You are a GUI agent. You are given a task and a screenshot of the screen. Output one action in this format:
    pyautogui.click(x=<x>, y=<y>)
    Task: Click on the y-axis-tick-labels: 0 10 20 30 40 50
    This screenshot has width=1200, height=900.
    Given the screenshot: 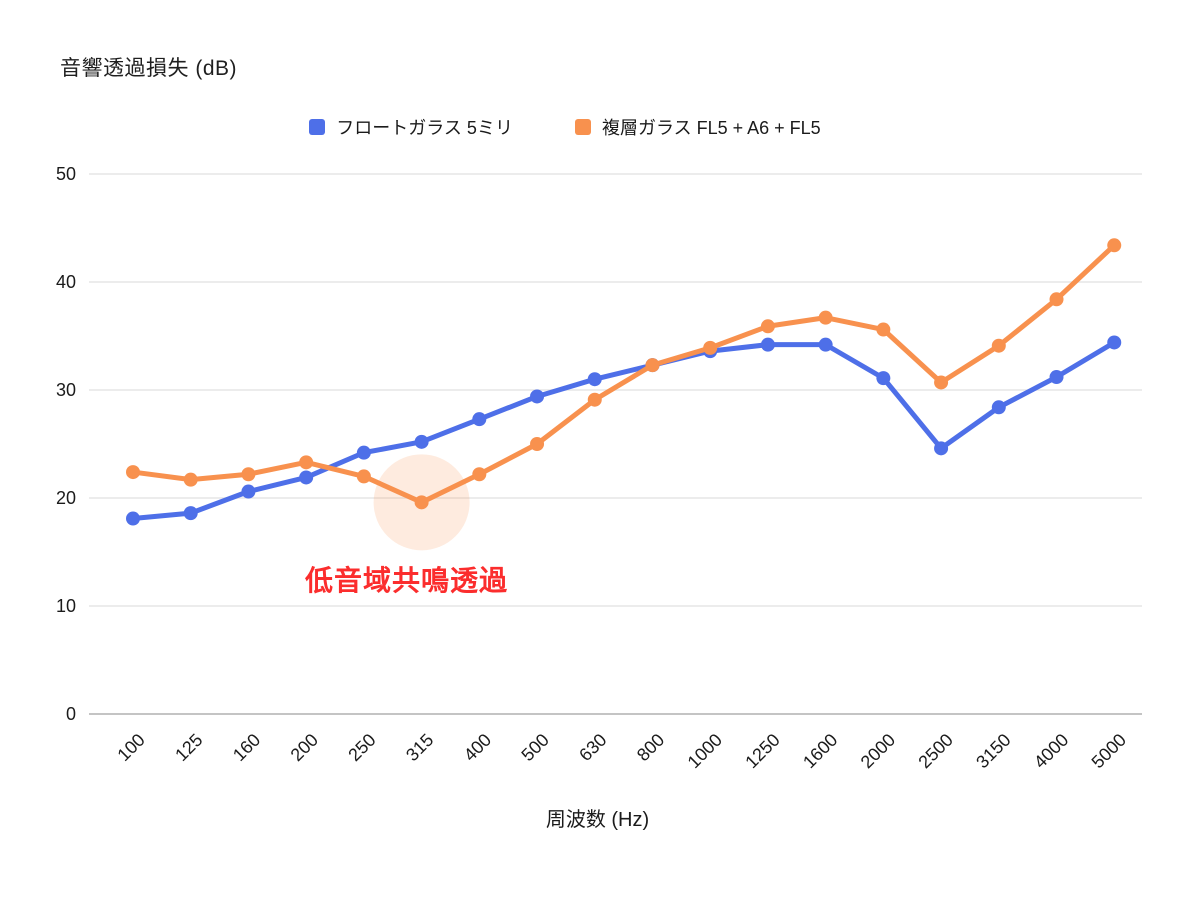 What is the action you would take?
    pyautogui.click(x=66, y=444)
    